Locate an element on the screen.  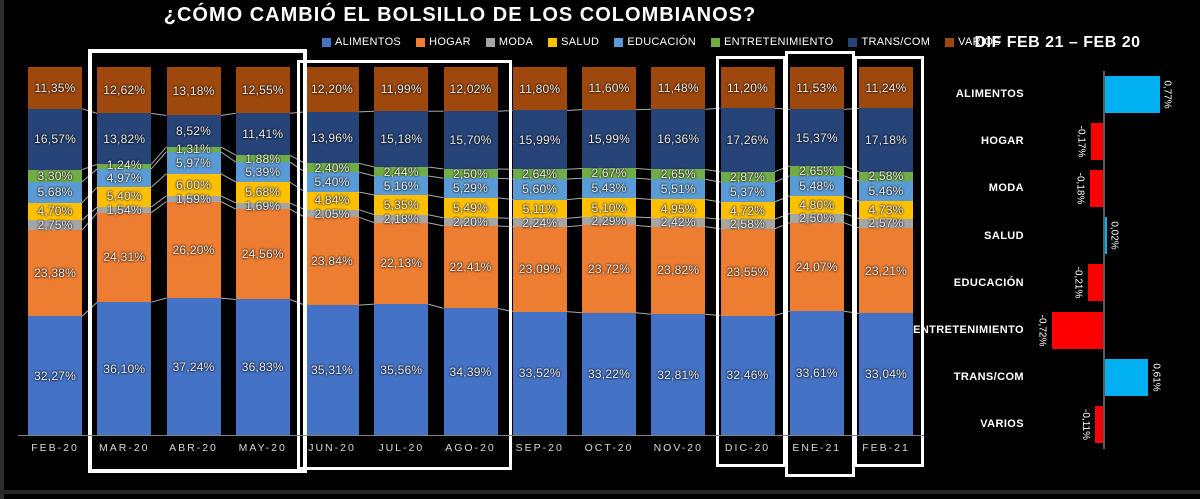
segment-value-label: 11,35% is located at coordinates (55, 87).